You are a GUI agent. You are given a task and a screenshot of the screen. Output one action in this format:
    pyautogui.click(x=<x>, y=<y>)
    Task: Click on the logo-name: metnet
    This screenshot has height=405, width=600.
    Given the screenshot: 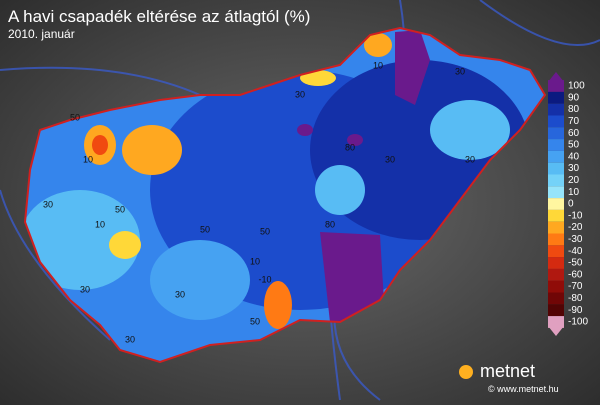 What is the action you would take?
    pyautogui.click(x=507, y=371)
    